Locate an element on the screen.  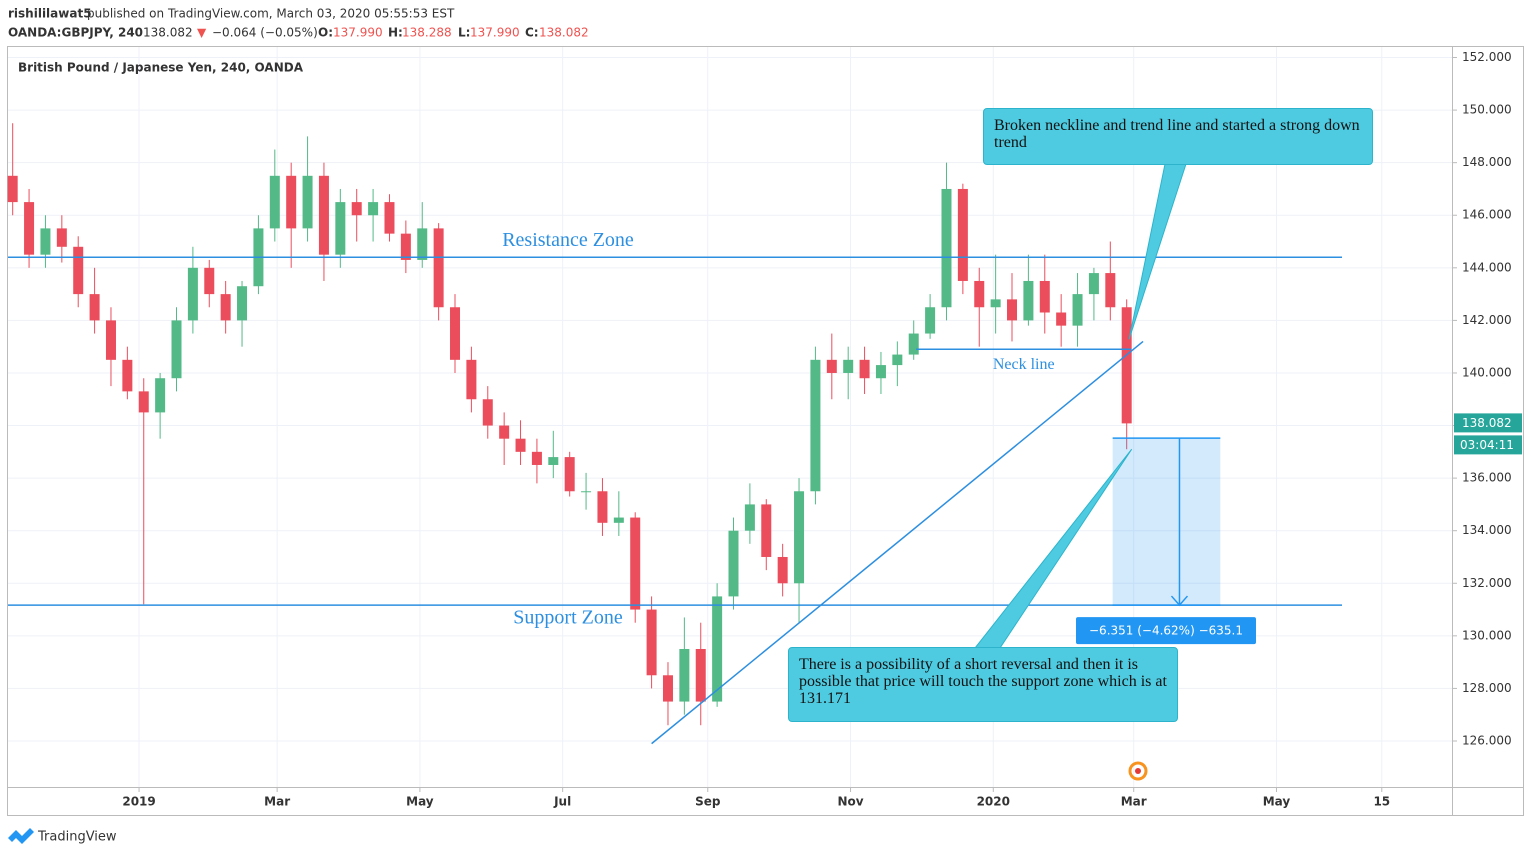
neck-label: Neck line is located at coordinates (1024, 364).